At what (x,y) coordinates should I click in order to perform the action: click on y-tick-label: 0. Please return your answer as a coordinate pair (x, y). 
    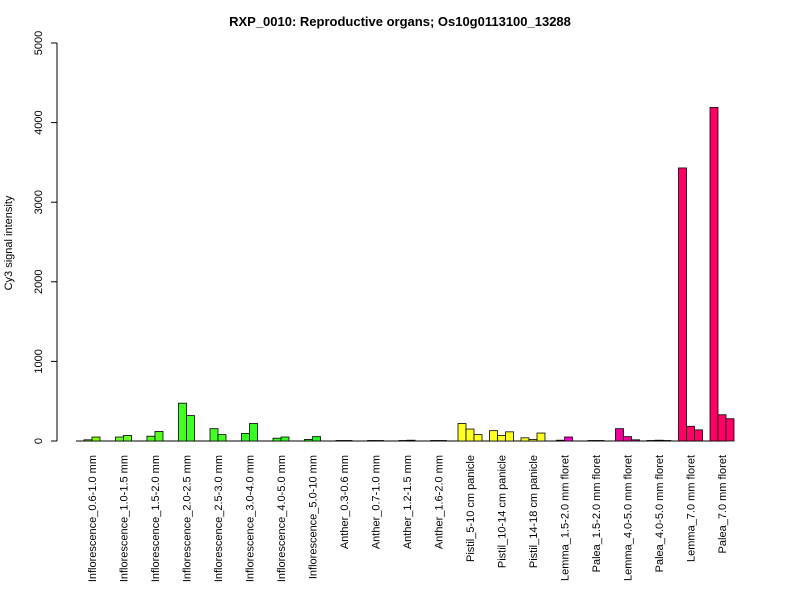
    Looking at the image, I should click on (39, 441).